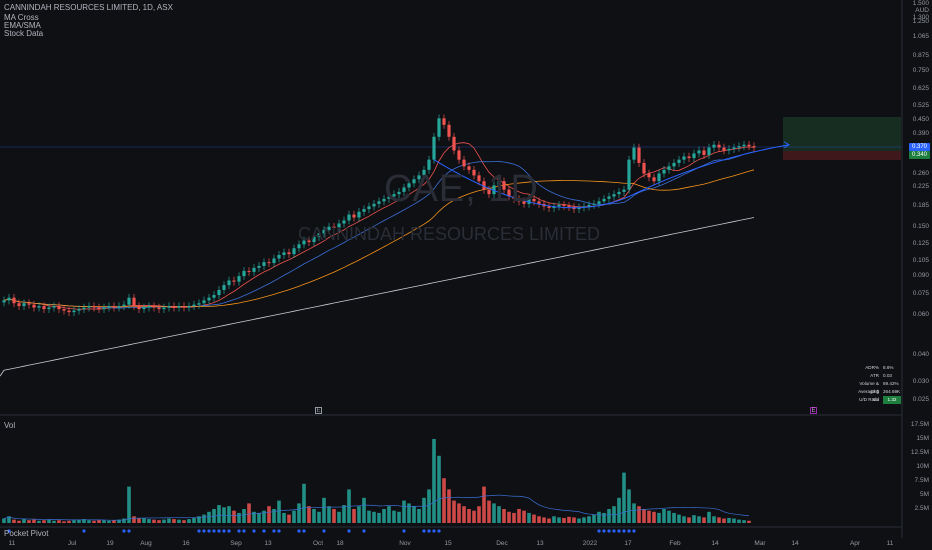 The height and width of the screenshot is (550, 932). What do you see at coordinates (890, 543) in the screenshot?
I see `time-tick-label: 11` at bounding box center [890, 543].